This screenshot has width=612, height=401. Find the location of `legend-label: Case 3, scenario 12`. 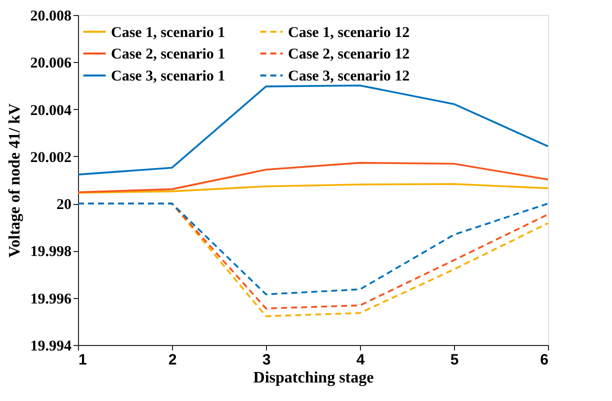

legend-label: Case 3, scenario 12 is located at coordinates (349, 76).